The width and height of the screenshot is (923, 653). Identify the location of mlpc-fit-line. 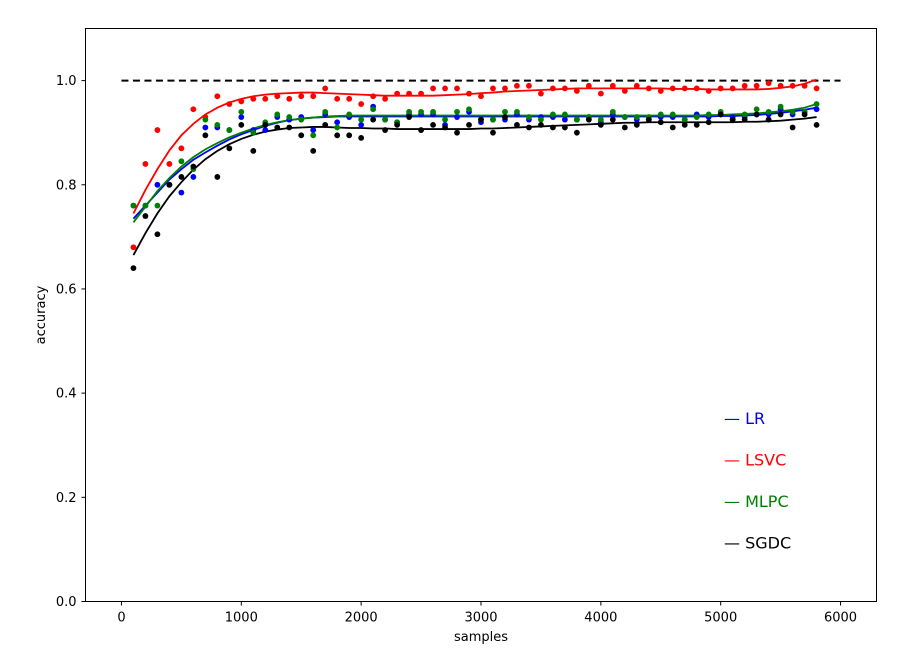
(474, 163).